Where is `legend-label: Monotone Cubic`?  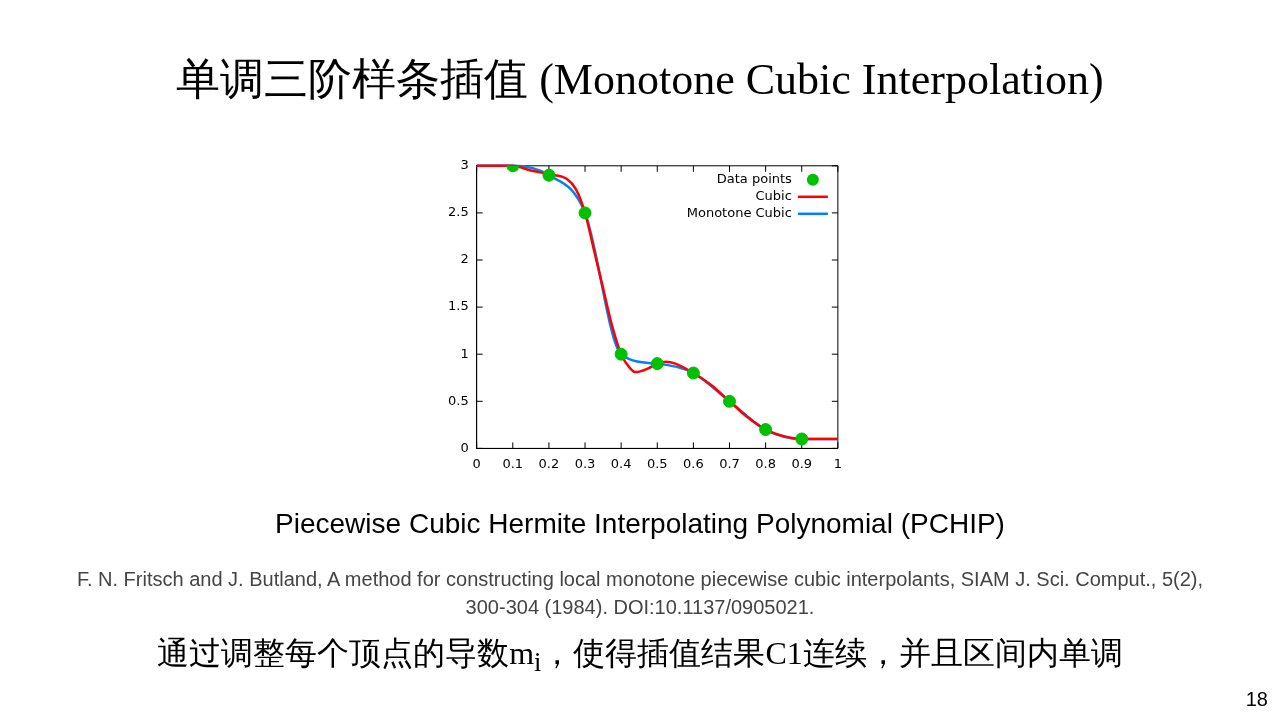
legend-label: Monotone Cubic is located at coordinates (739, 213).